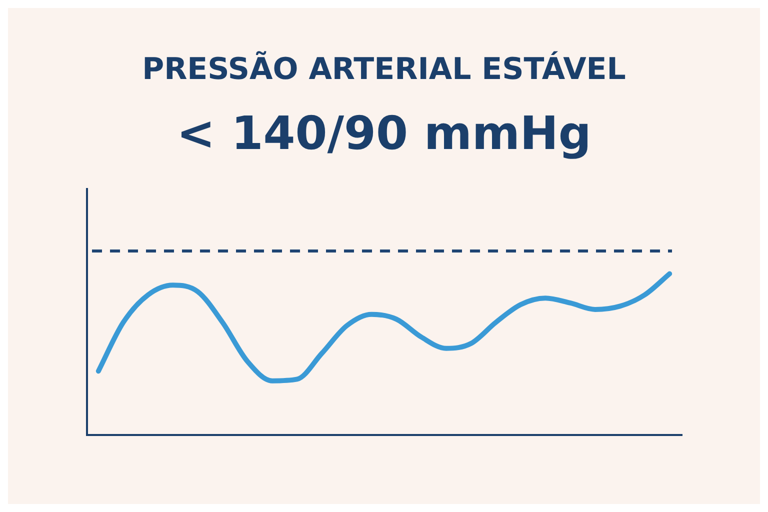 Image resolution: width=768 pixels, height=512 pixels. What do you see at coordinates (384, 69) in the screenshot?
I see `chart-title: PRESSÃO ARTERIAL ESTÁVEL` at bounding box center [384, 69].